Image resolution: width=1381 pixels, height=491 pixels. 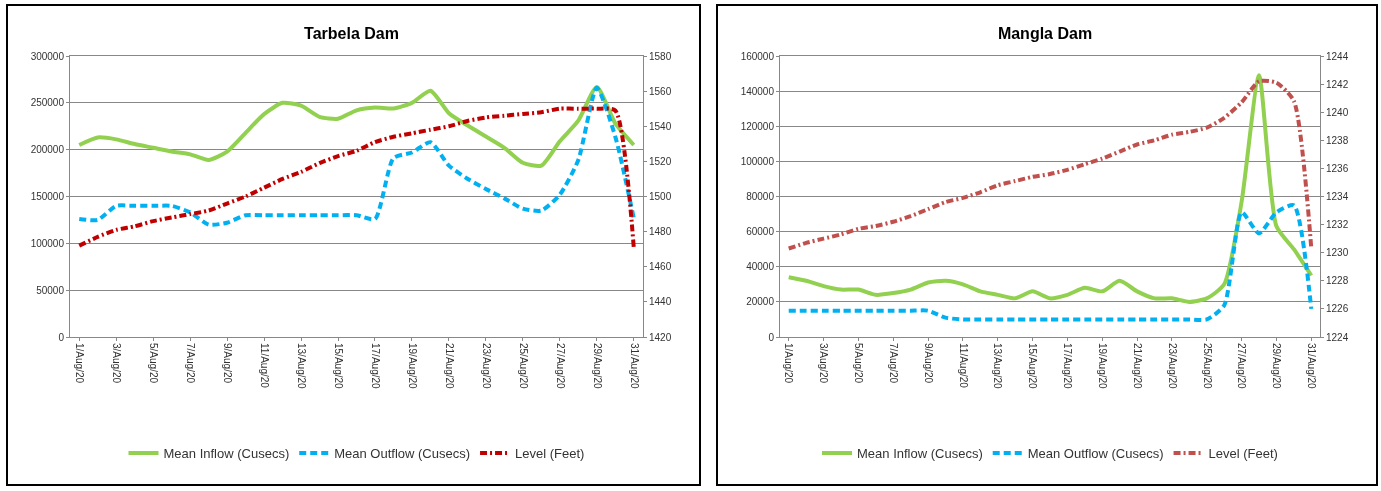 What do you see at coordinates (760, 302) in the screenshot?
I see `y-tick-label: 20000` at bounding box center [760, 302].